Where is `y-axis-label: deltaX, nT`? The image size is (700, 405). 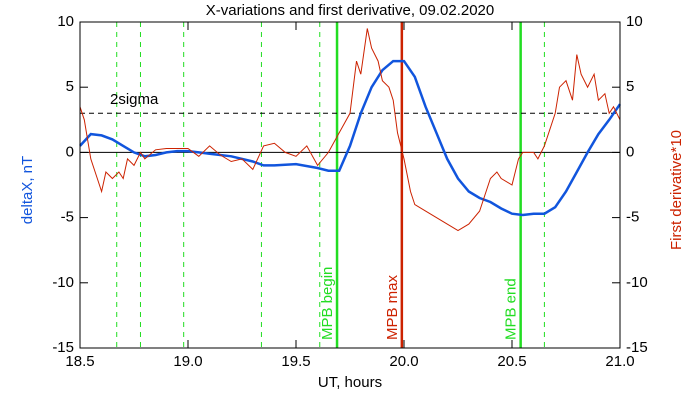
y-axis-label: deltaX, nT is located at coordinates (27, 190).